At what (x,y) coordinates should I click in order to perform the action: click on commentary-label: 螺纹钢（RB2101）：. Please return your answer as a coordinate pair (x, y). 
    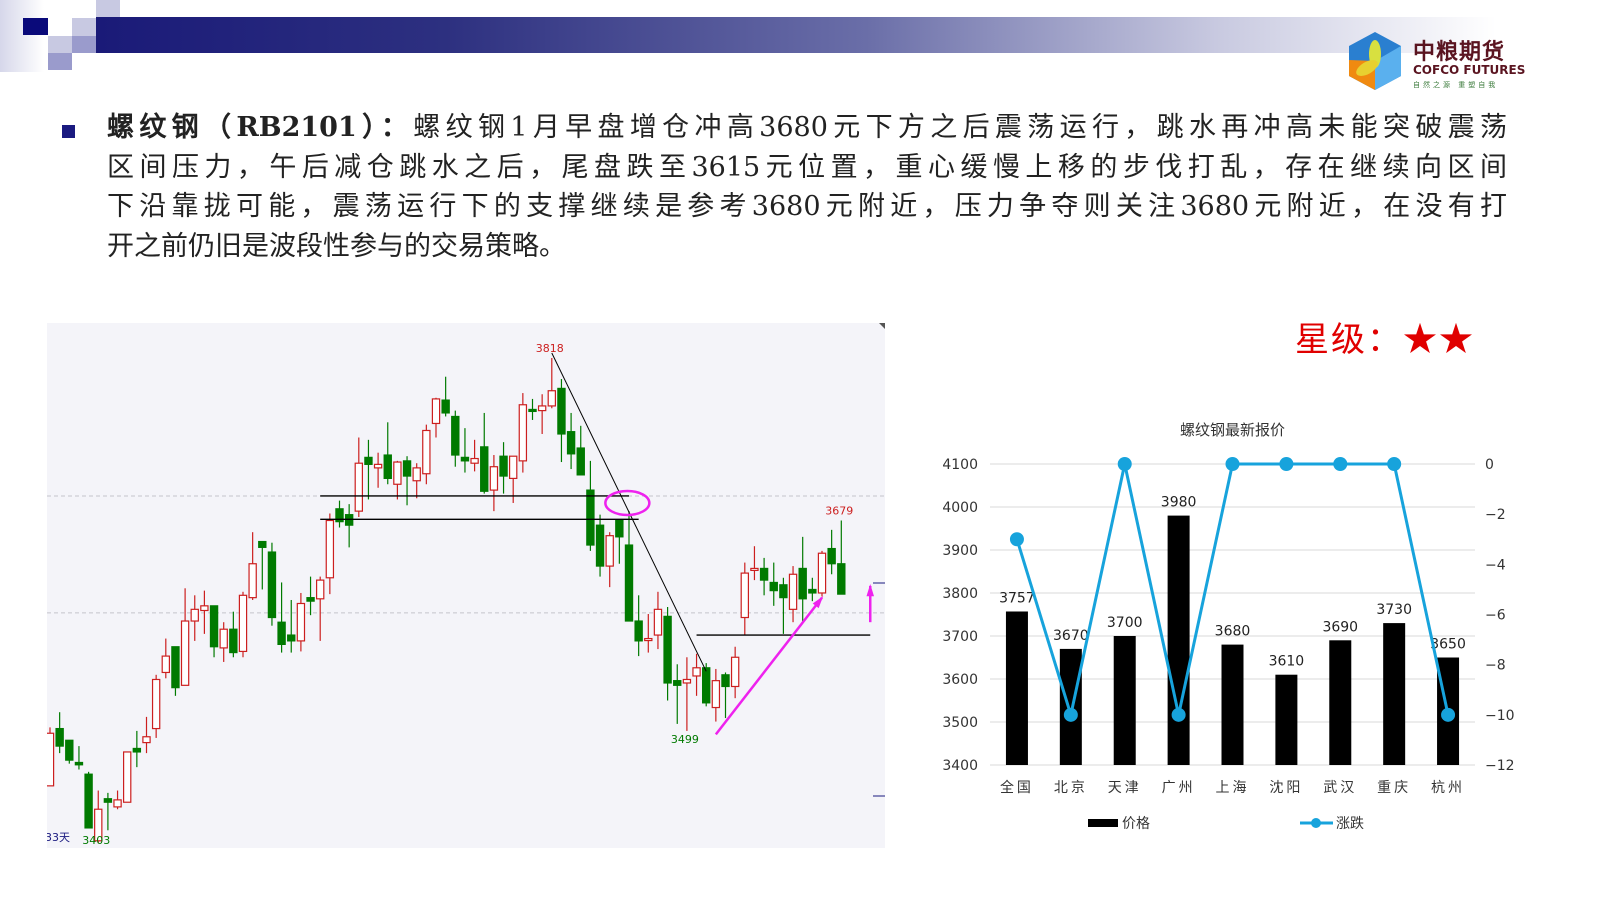
    Looking at the image, I should click on (260, 127).